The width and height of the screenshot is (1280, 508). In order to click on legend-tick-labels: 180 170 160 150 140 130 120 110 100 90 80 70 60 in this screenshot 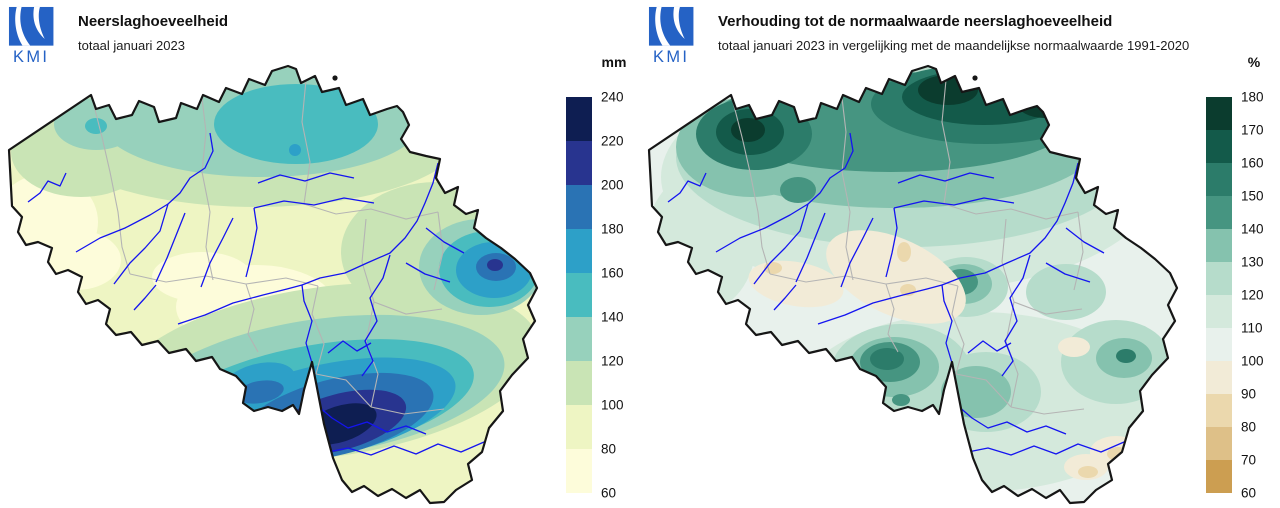, I will do `click(1260, 295)`.